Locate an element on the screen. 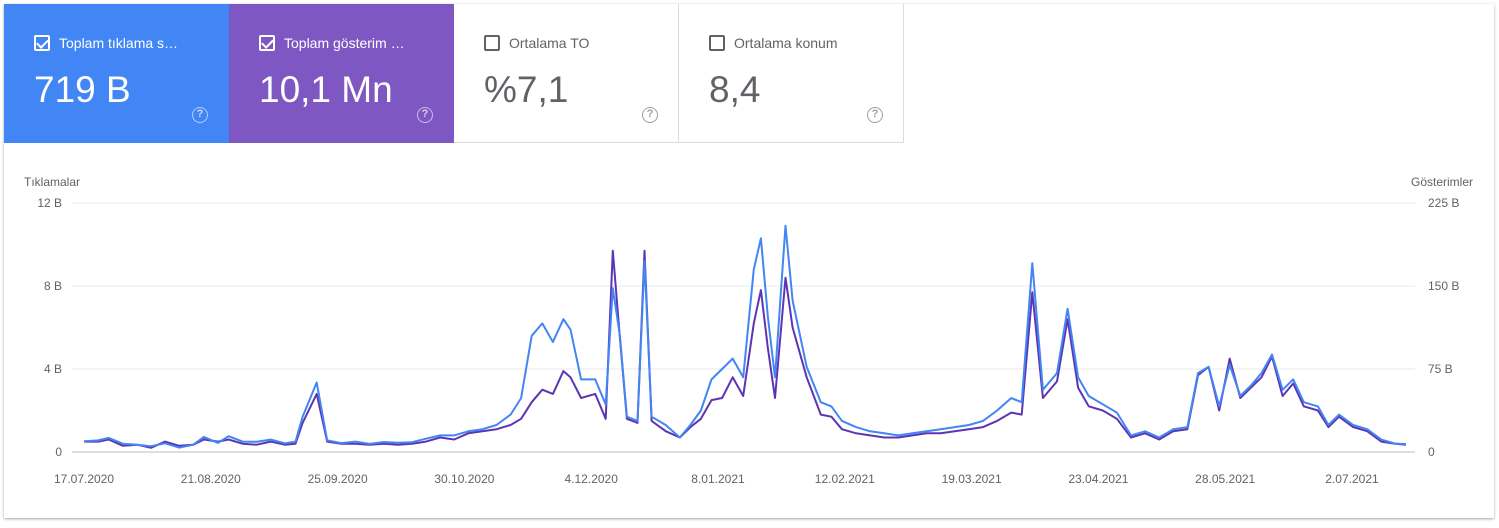 The width and height of the screenshot is (1499, 528). metric-value-average-ctr: %7,1 is located at coordinates (526, 89).